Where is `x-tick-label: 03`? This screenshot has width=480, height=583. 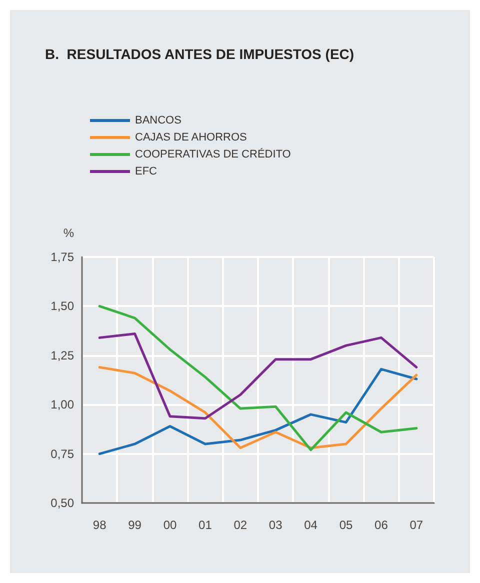
x-tick-label: 03 is located at coordinates (275, 525).